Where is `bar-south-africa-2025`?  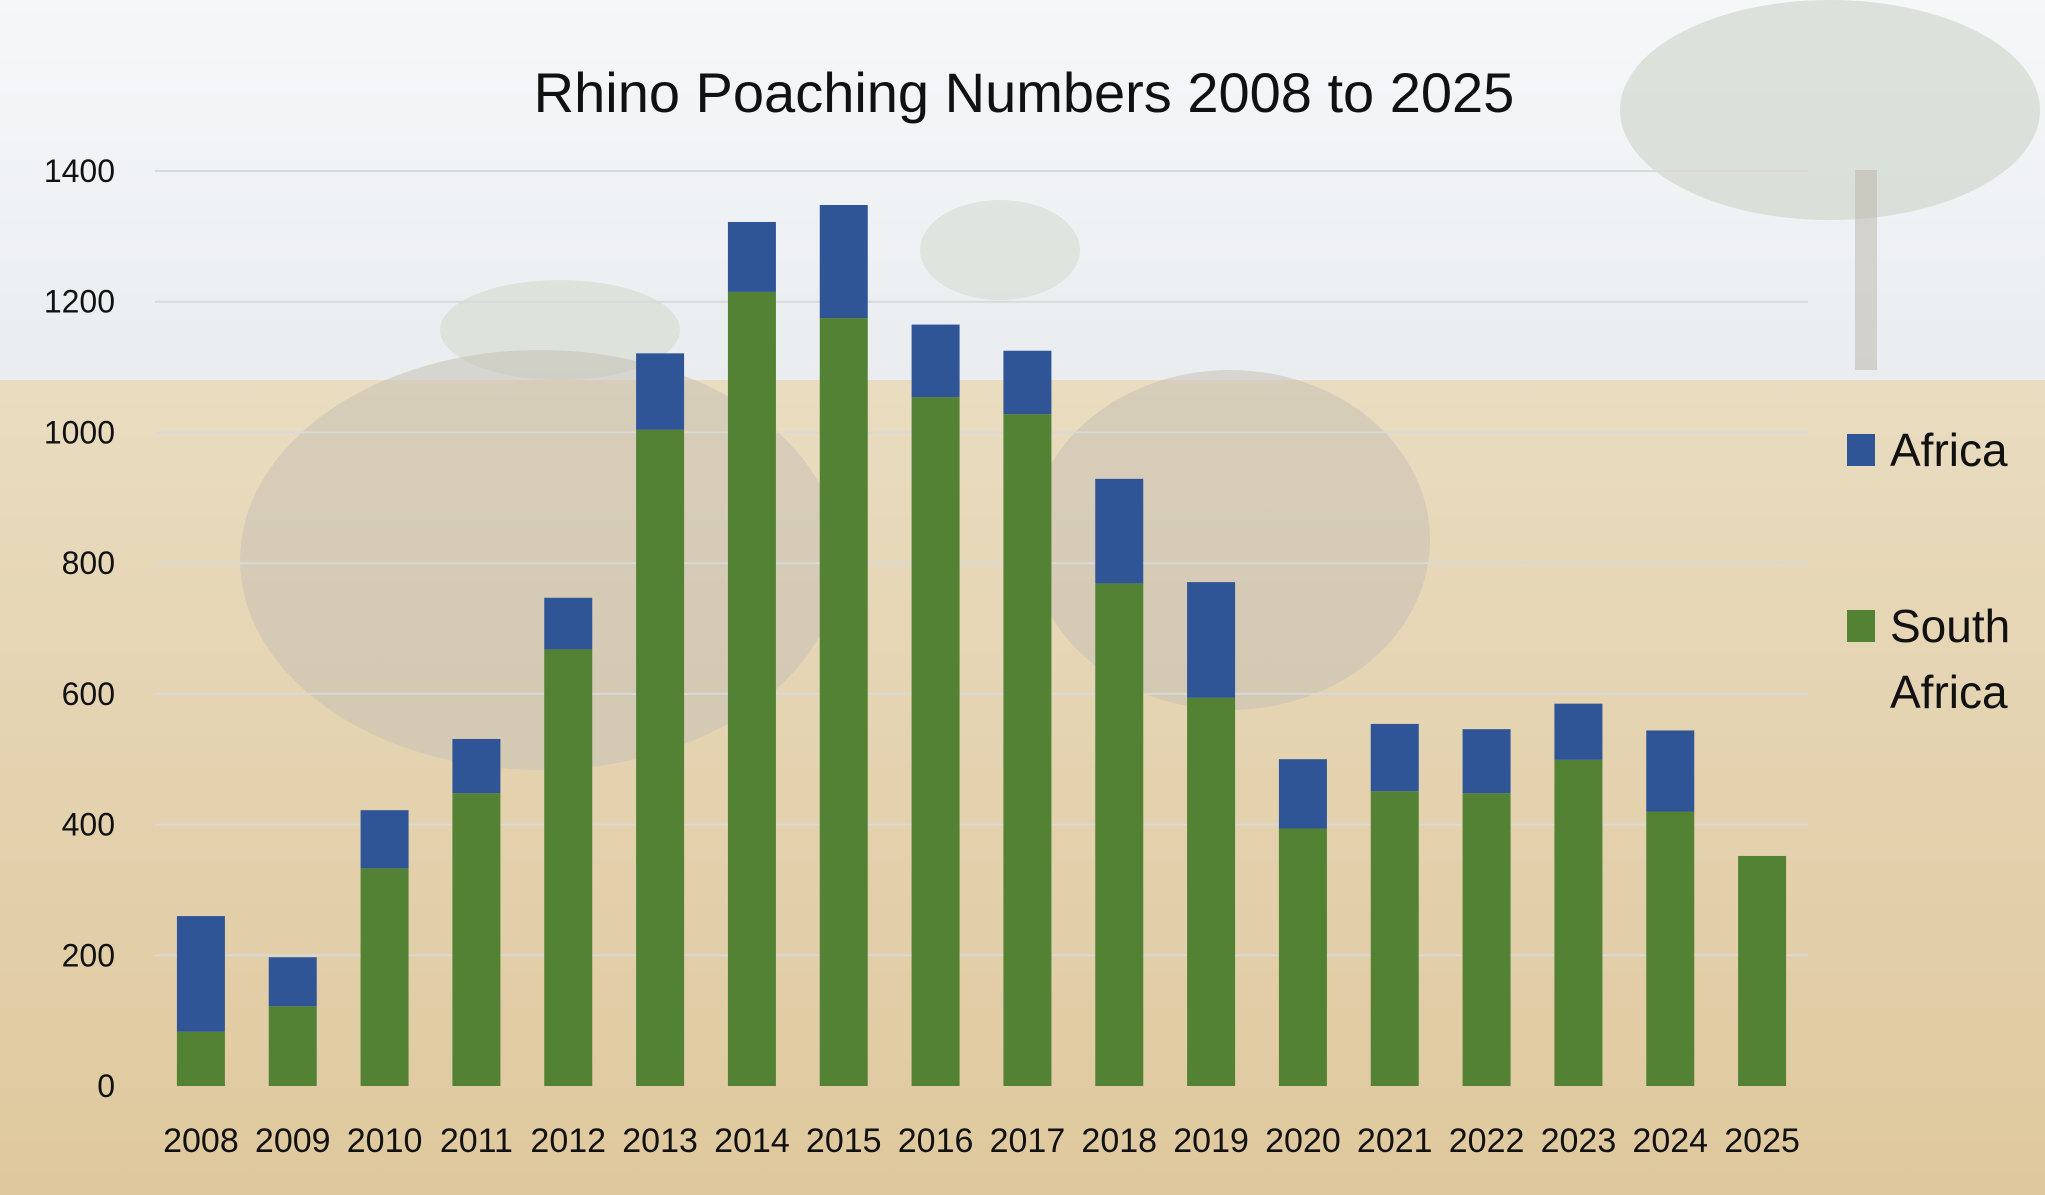 bar-south-africa-2025 is located at coordinates (1762, 970).